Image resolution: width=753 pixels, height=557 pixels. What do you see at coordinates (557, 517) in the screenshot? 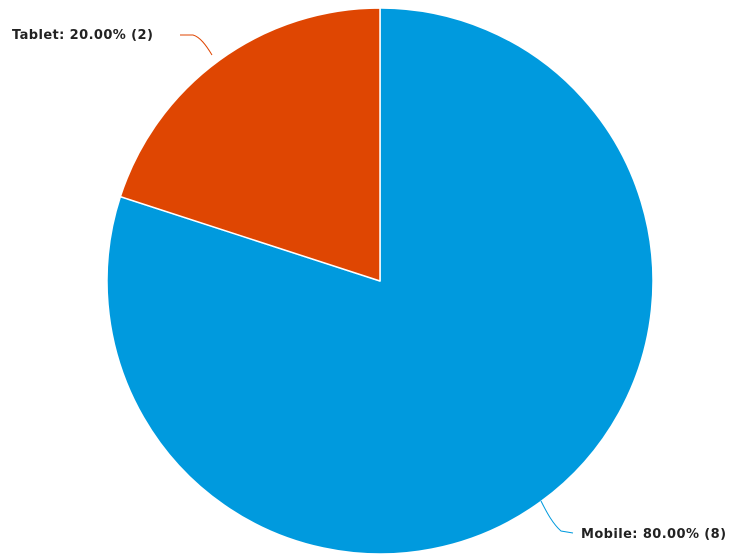
I see `connector-mobile` at bounding box center [557, 517].